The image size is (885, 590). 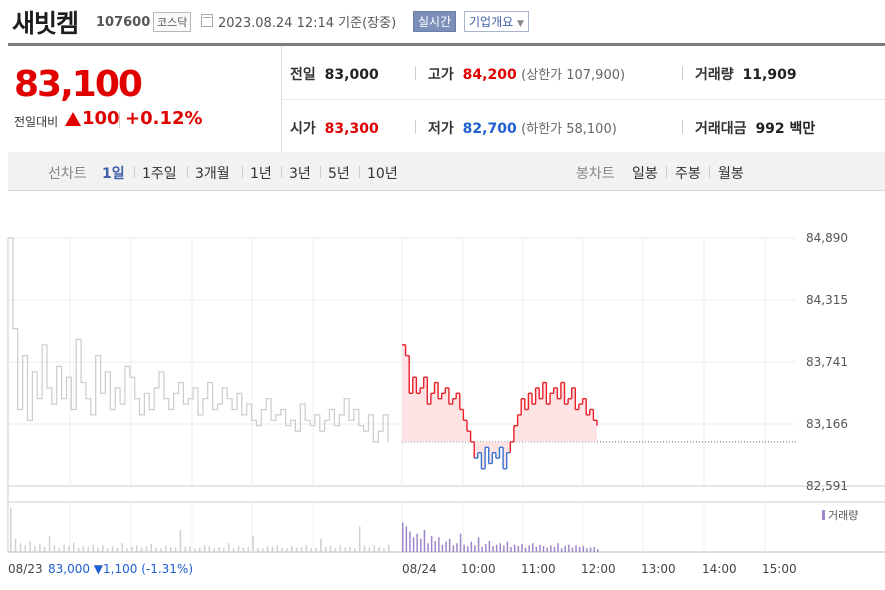 What do you see at coordinates (731, 174) in the screenshot?
I see `tab-monthly-candle: 월봉` at bounding box center [731, 174].